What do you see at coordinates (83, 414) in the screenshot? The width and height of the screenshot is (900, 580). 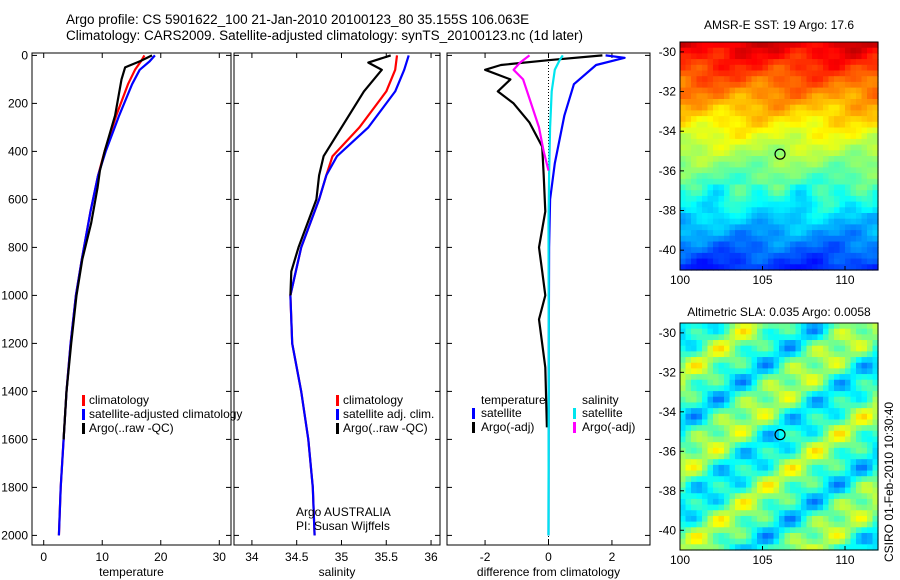 I see `legend-swatch` at bounding box center [83, 414].